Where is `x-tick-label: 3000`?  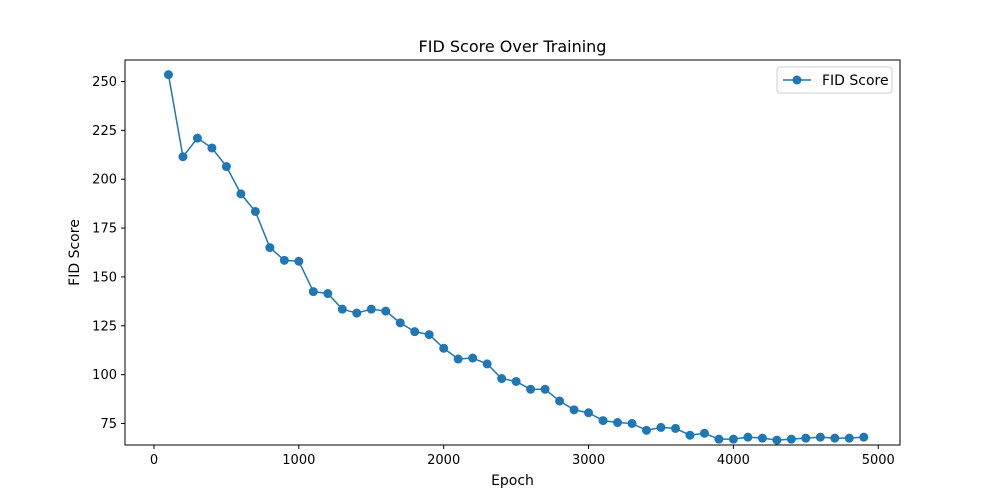
x-tick-label: 3000 is located at coordinates (588, 460).